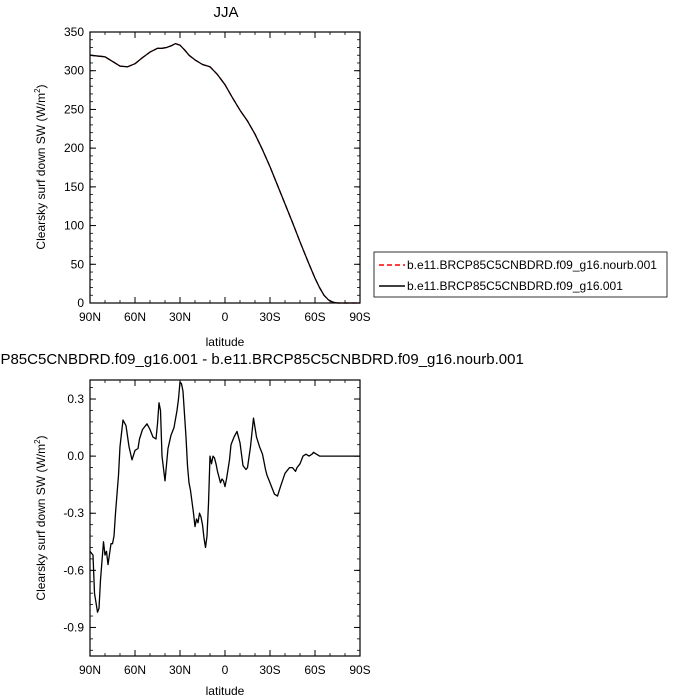 The width and height of the screenshot is (700, 700). What do you see at coordinates (225, 342) in the screenshot?
I see `top-x-axis-label: latitude` at bounding box center [225, 342].